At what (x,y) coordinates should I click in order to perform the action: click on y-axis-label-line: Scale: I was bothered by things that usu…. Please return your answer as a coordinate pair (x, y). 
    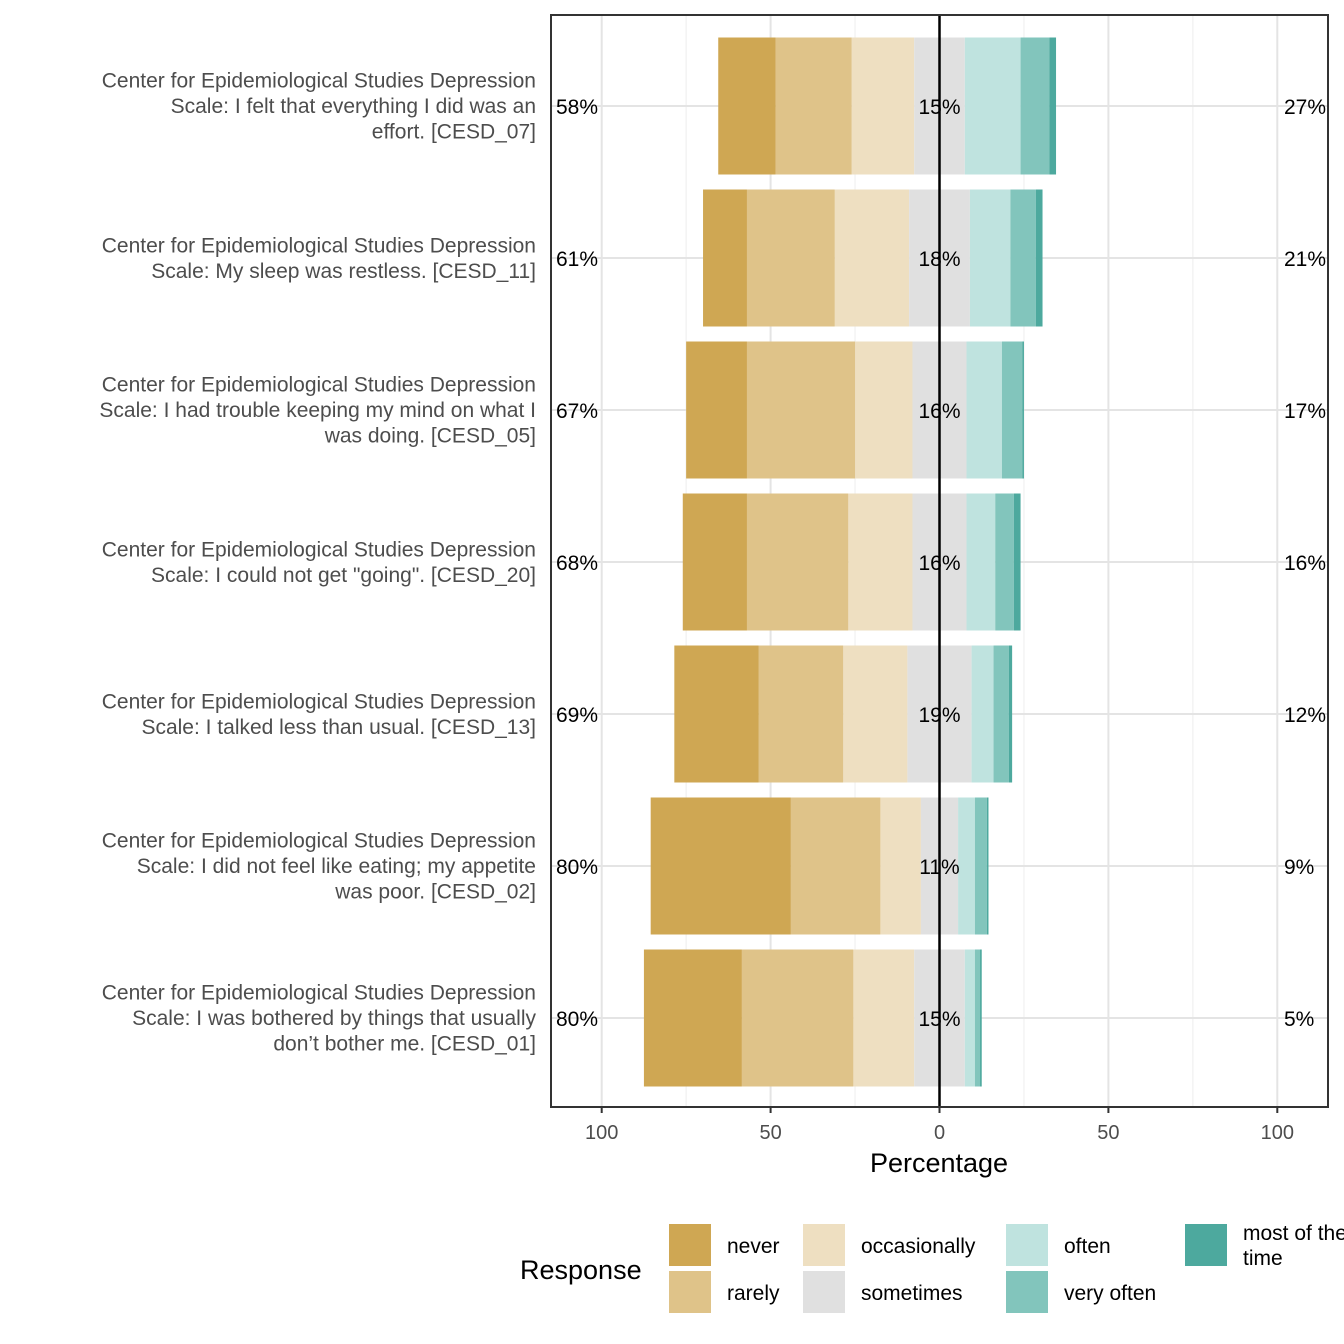
    Looking at the image, I should click on (334, 1018).